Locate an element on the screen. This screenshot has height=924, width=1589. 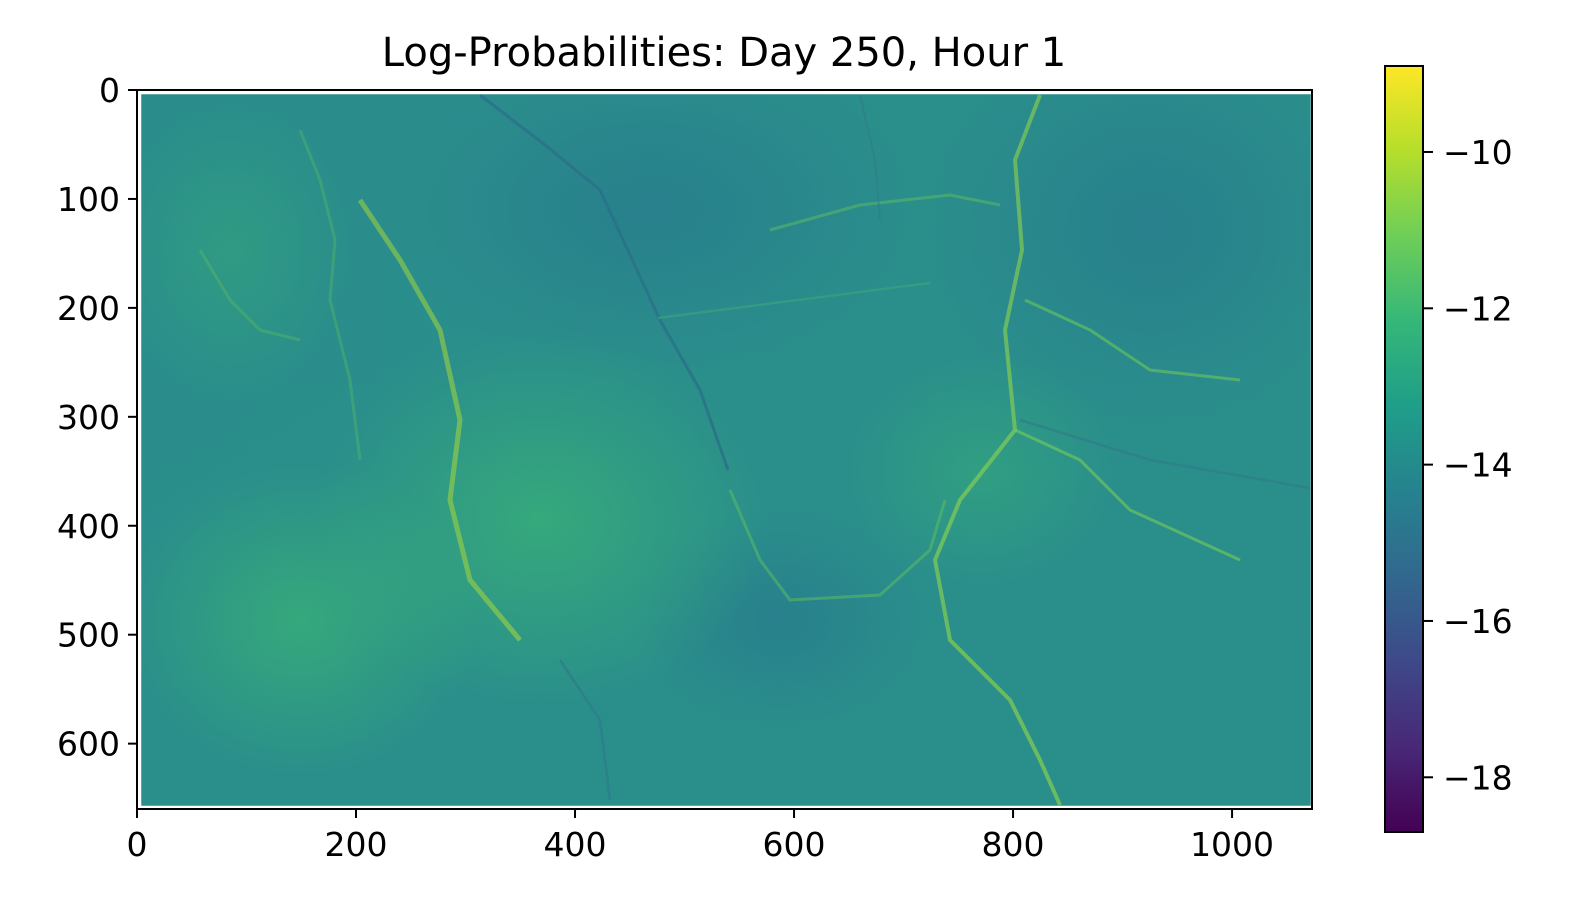
y-tick-label: 400 is located at coordinates (88, 526).